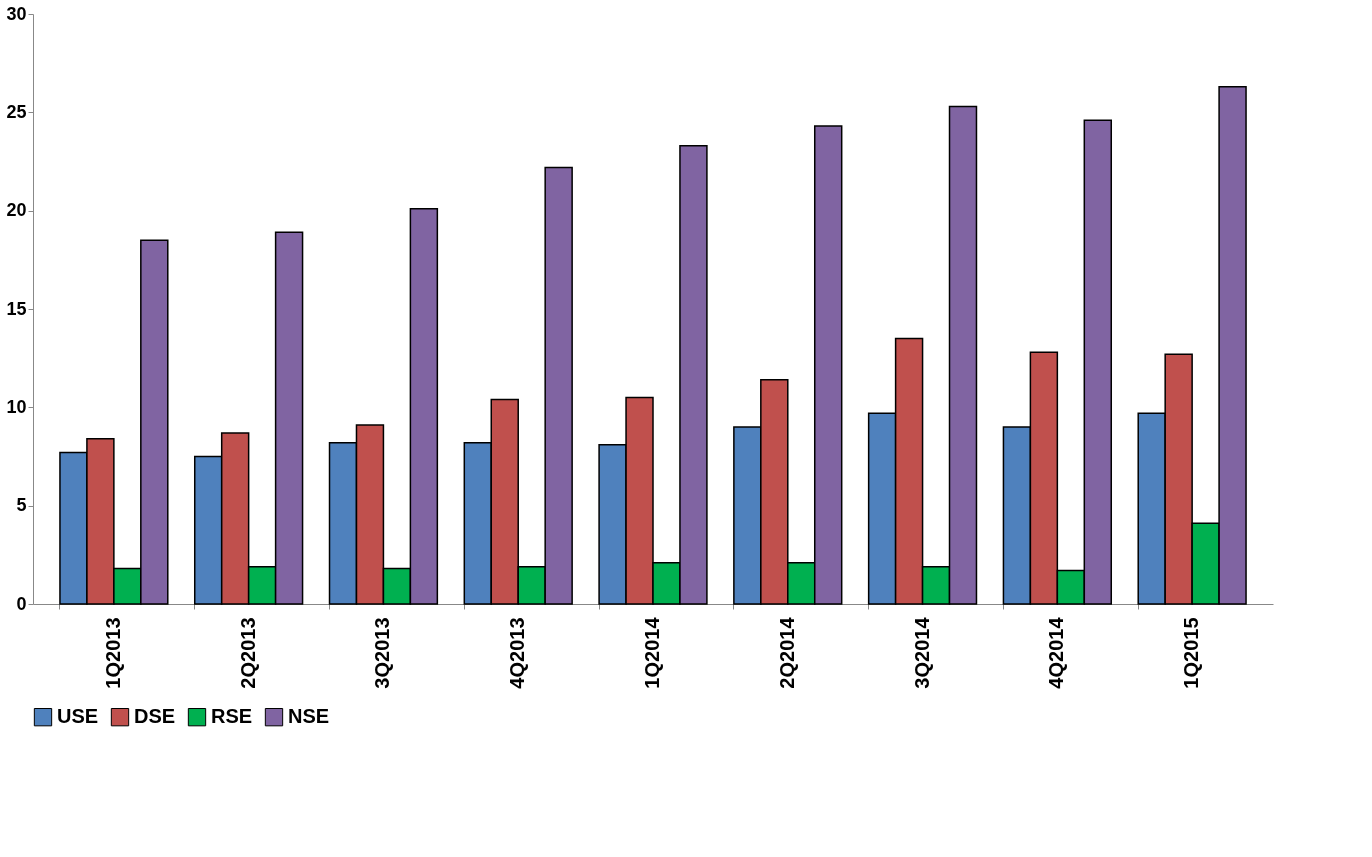 The height and width of the screenshot is (857, 1372). Describe the element at coordinates (112, 653) in the screenshot. I see `x-tick-label: 1Q2013` at that location.